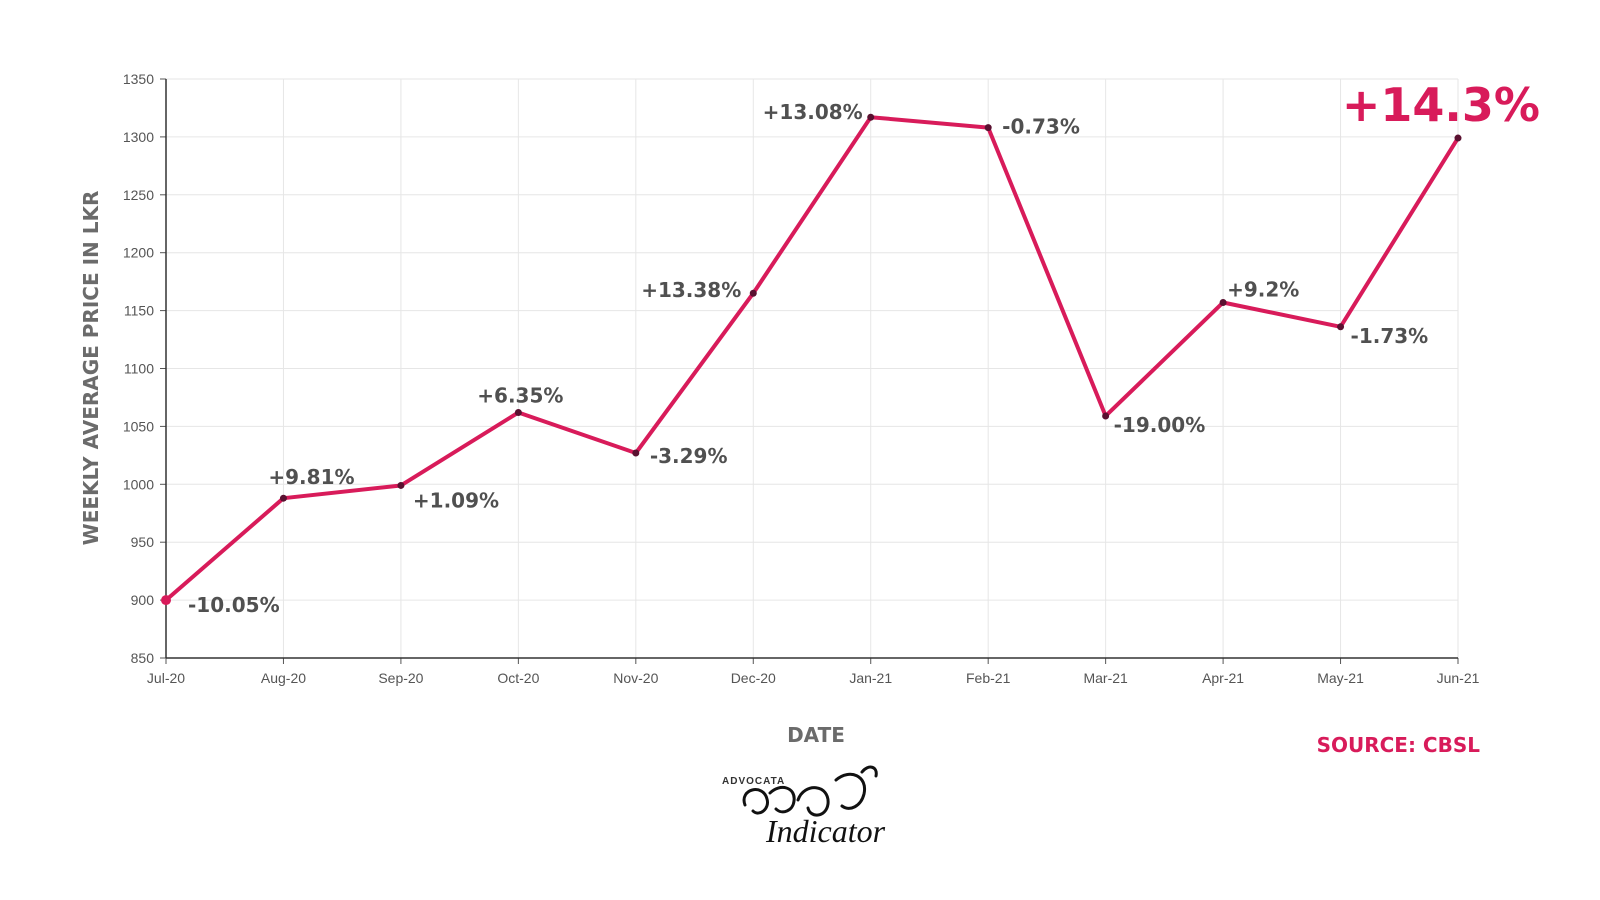  Describe the element at coordinates (143, 600) in the screenshot. I see `y-tick-label: 900` at that location.